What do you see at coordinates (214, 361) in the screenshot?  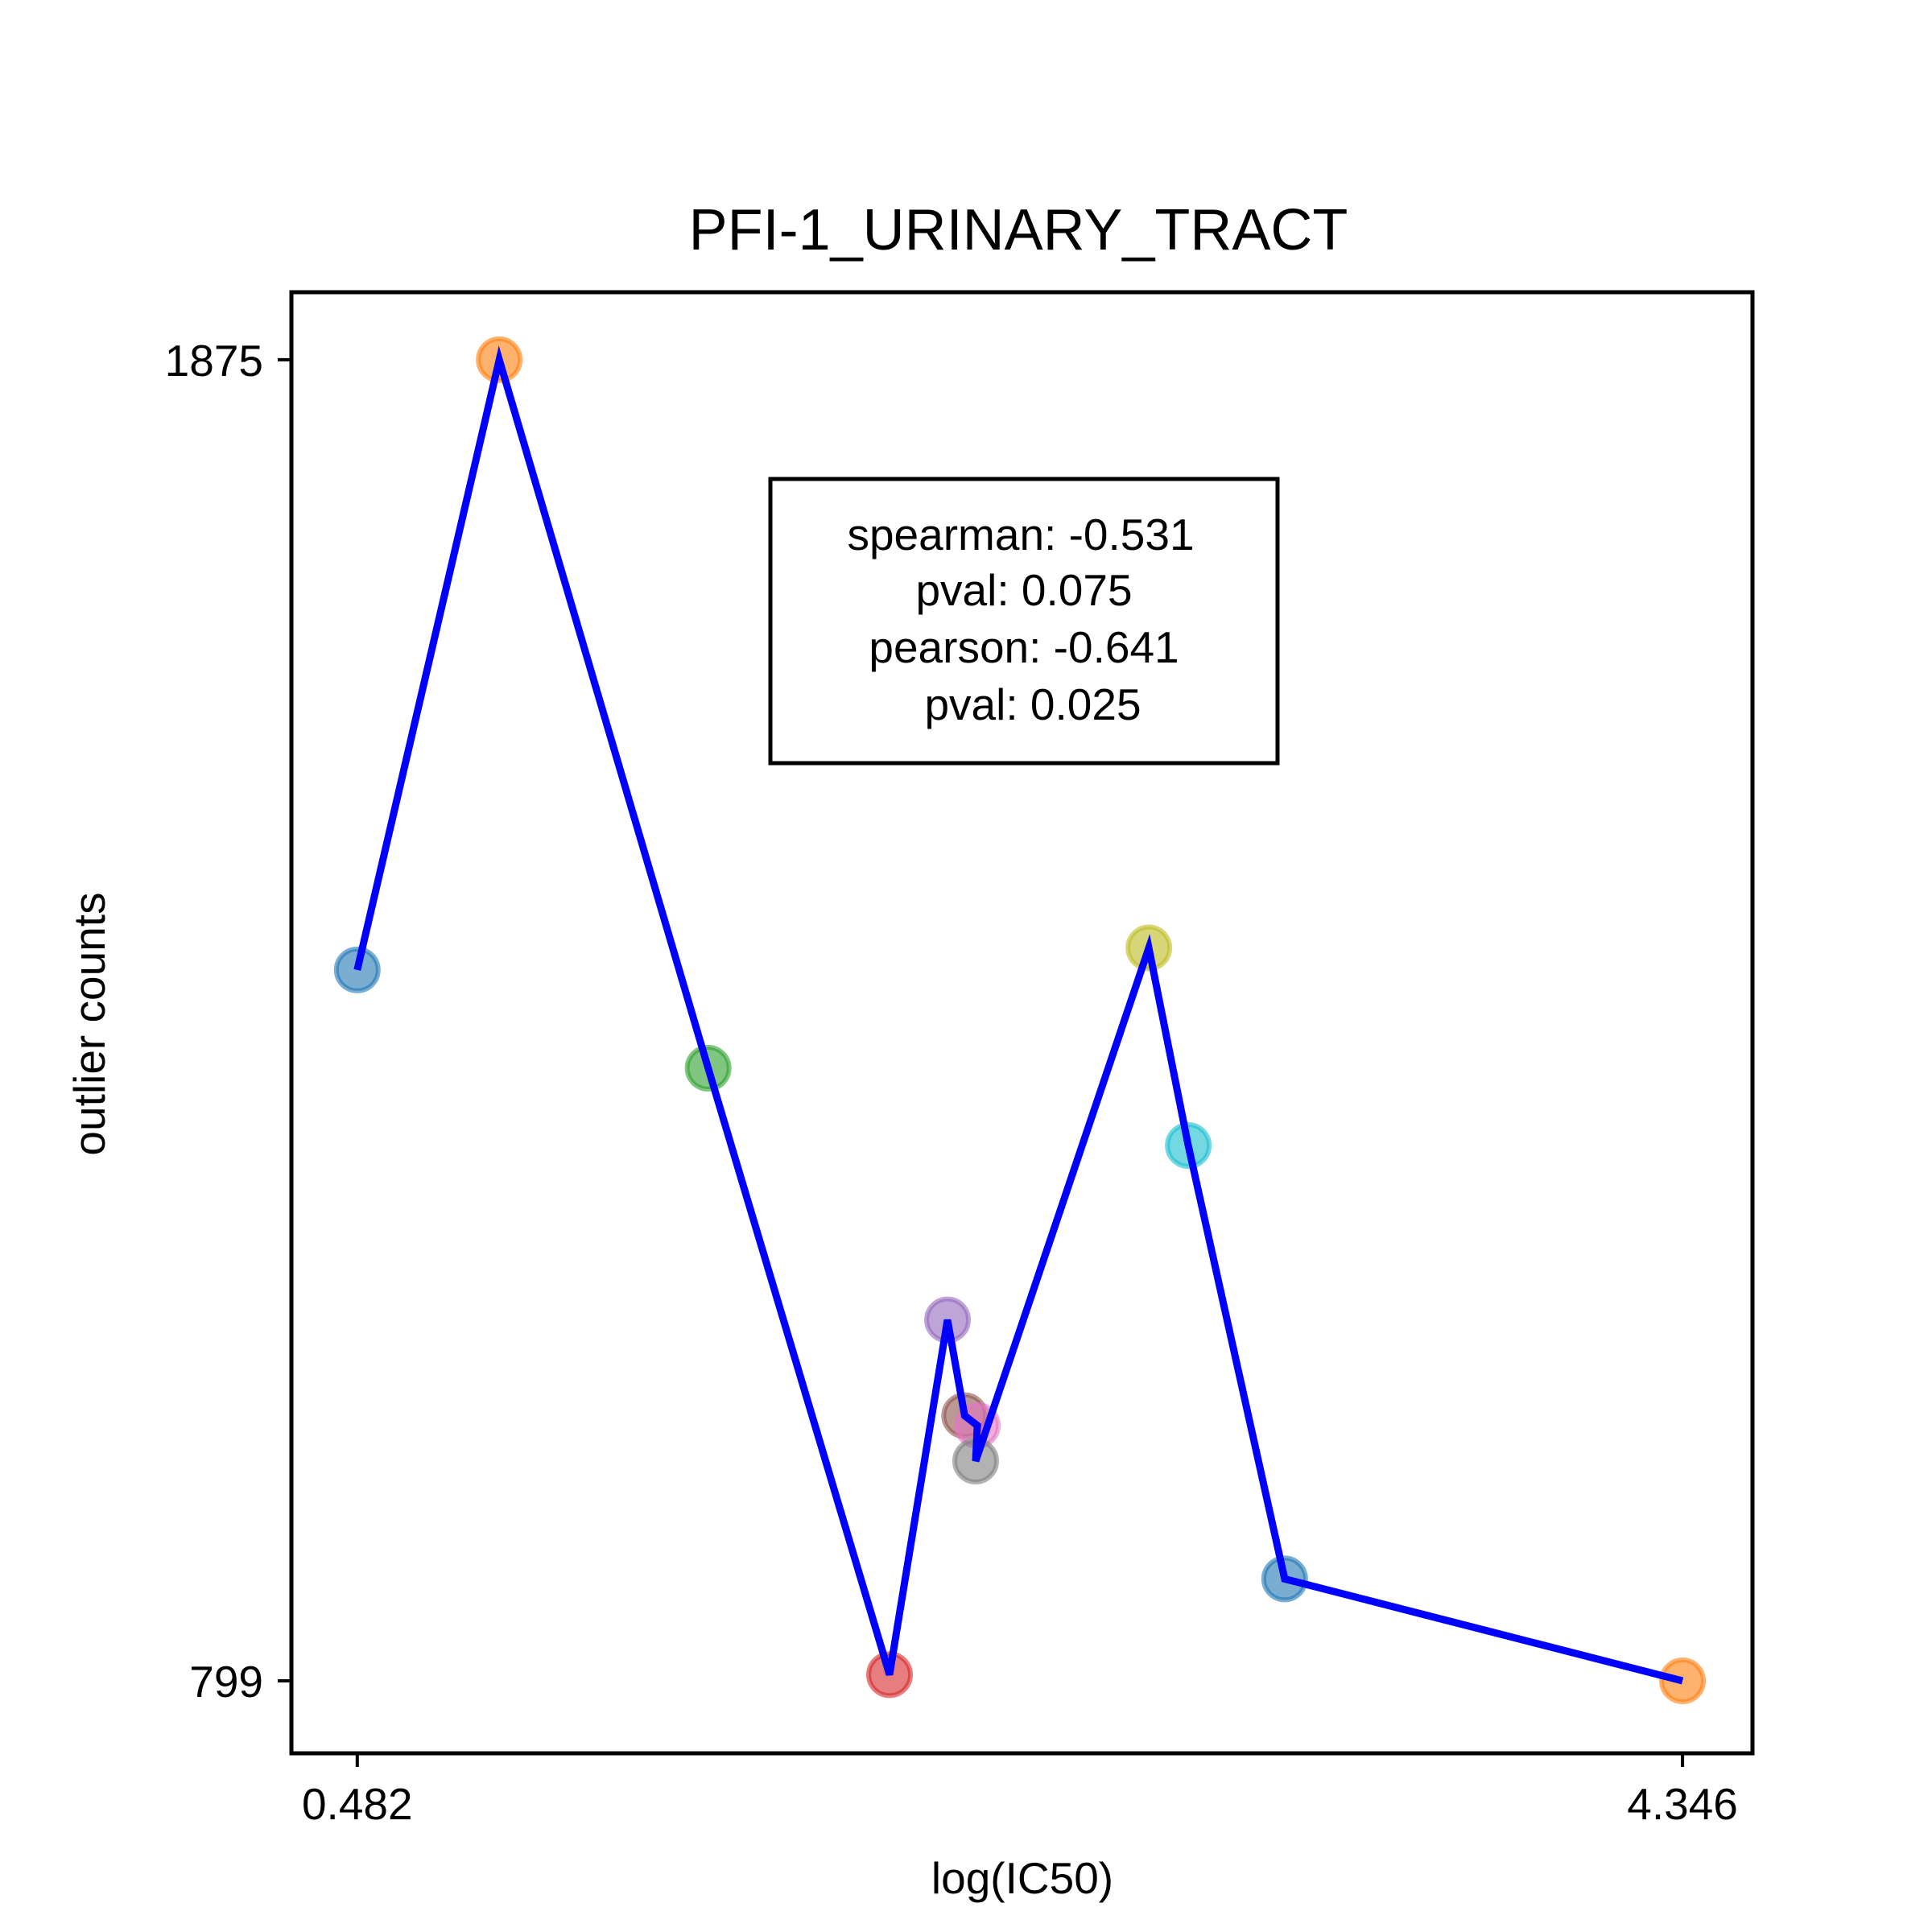 I see `y-tick-label-2: 1875` at bounding box center [214, 361].